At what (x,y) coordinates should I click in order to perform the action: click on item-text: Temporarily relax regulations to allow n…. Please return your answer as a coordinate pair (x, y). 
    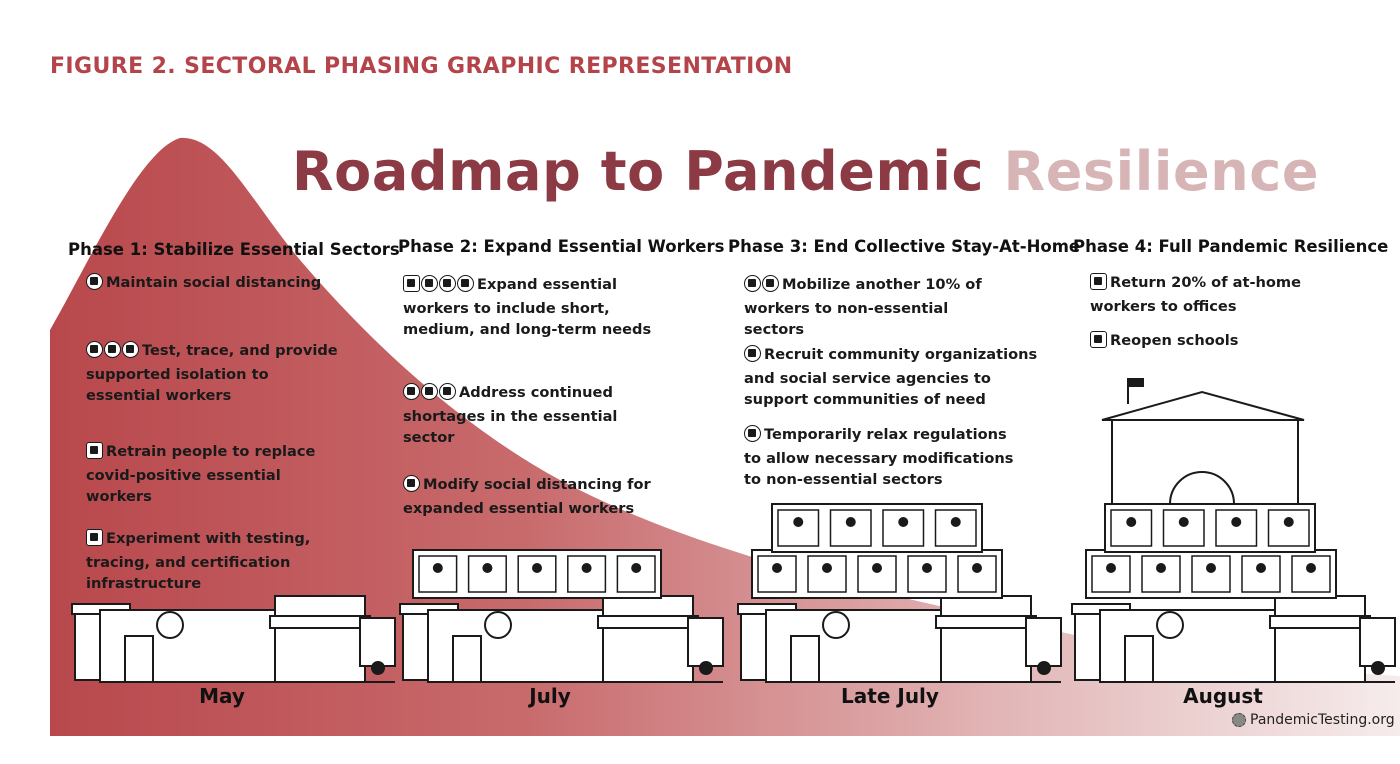
    Looking at the image, I should click on (879, 457).